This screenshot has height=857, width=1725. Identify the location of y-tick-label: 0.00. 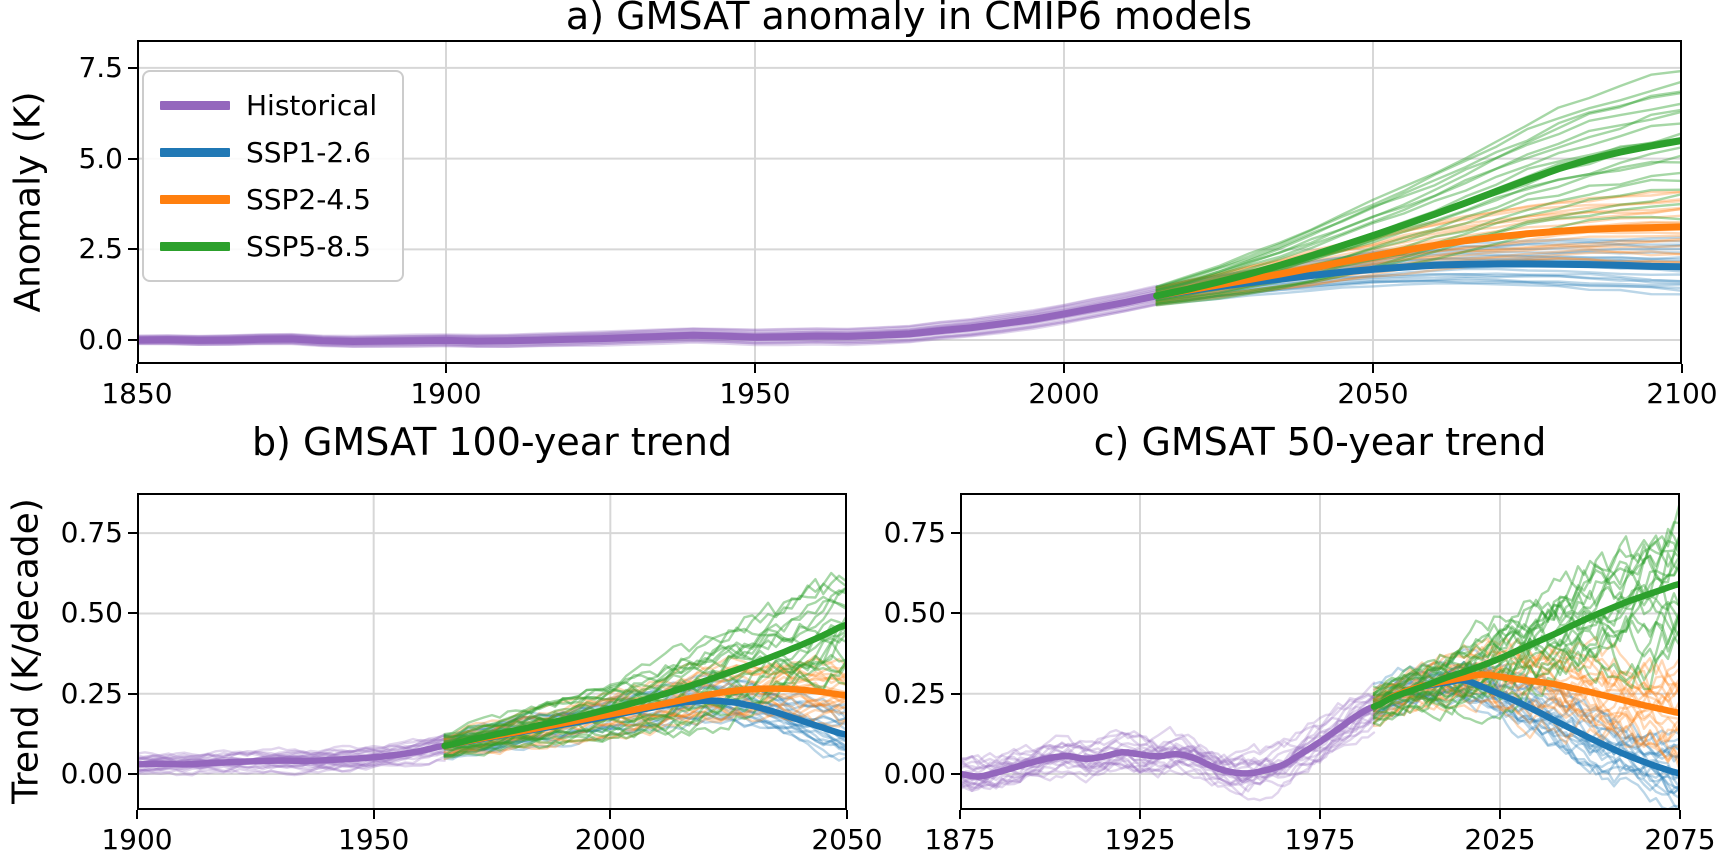
(914, 774).